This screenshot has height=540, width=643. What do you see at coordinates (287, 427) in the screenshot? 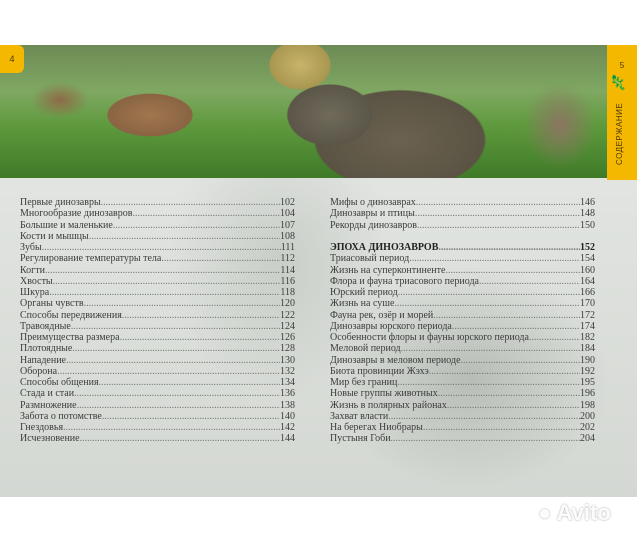
I see `toc-page: 142` at bounding box center [287, 427].